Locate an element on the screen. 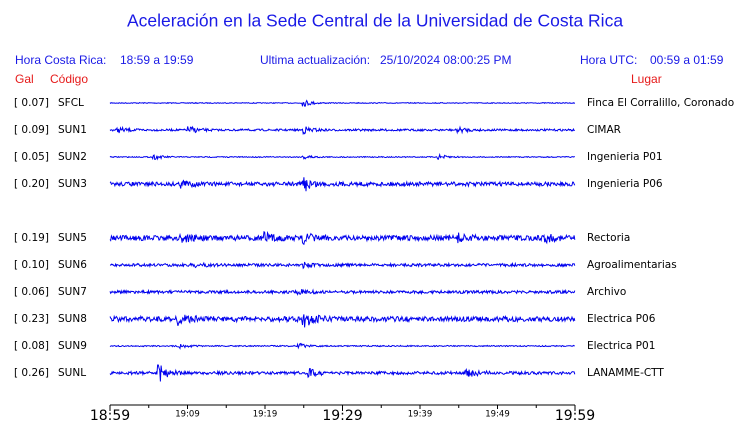 The image size is (740, 423). time-label: 19:39 is located at coordinates (420, 415).